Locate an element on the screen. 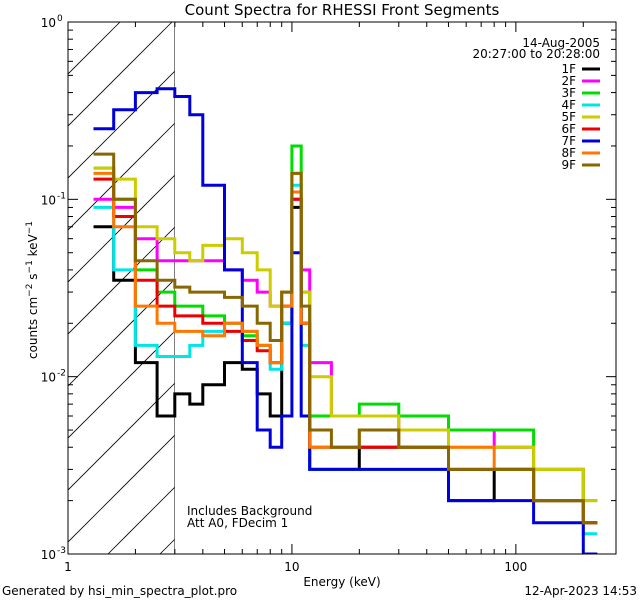  legend-label: 4F is located at coordinates (568, 105).